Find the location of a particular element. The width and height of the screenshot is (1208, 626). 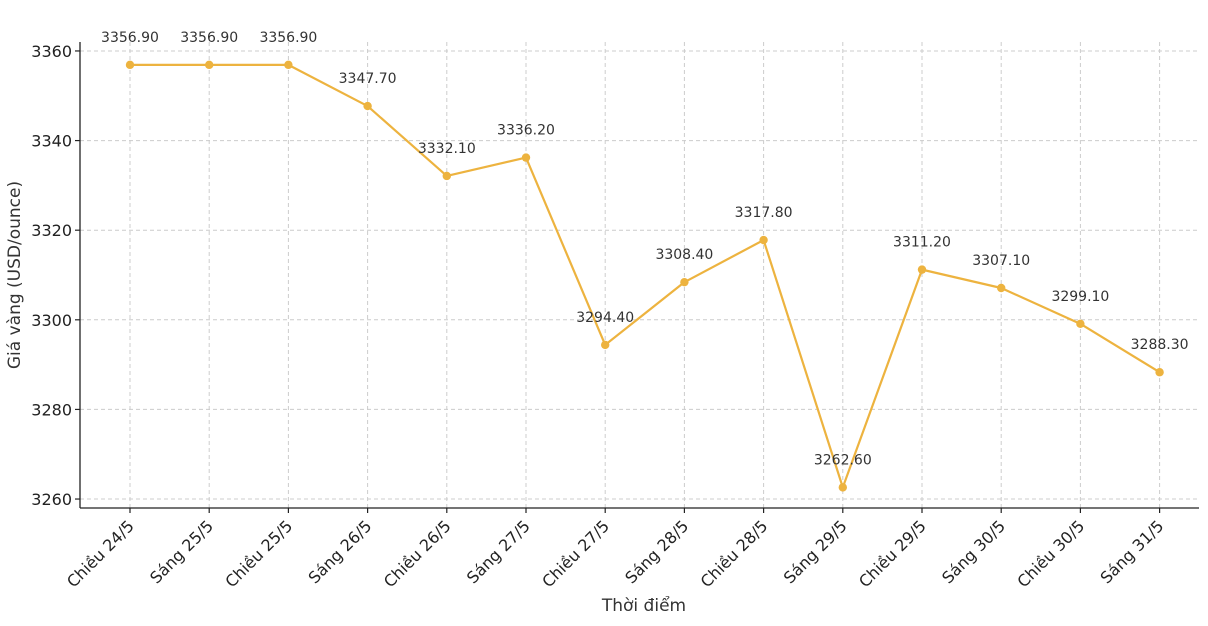

x-tick-label: Sáng 28/5 is located at coordinates (656, 551).